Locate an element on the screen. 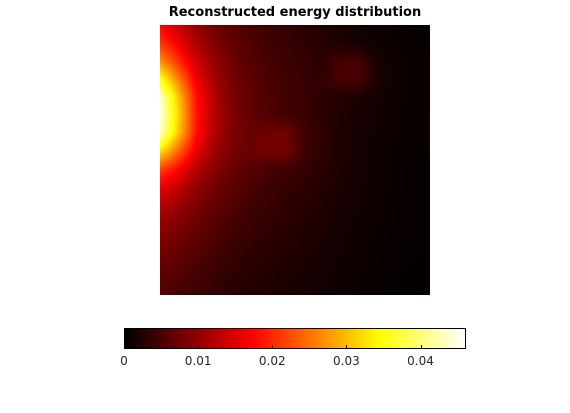 This screenshot has height=413, width=570. colorbar-gradient is located at coordinates (295, 338).